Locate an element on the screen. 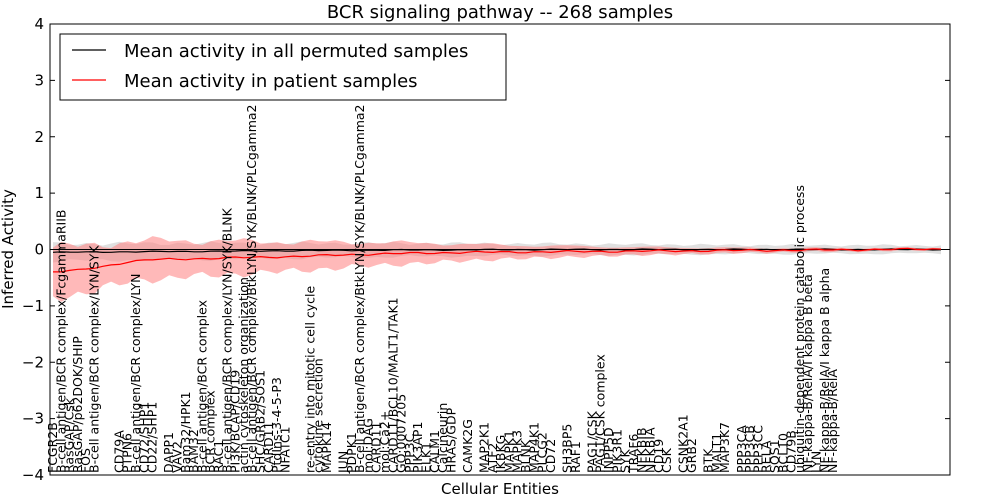 The width and height of the screenshot is (1000, 500). entity-label: HRAS/GDP is located at coordinates (450, 440).